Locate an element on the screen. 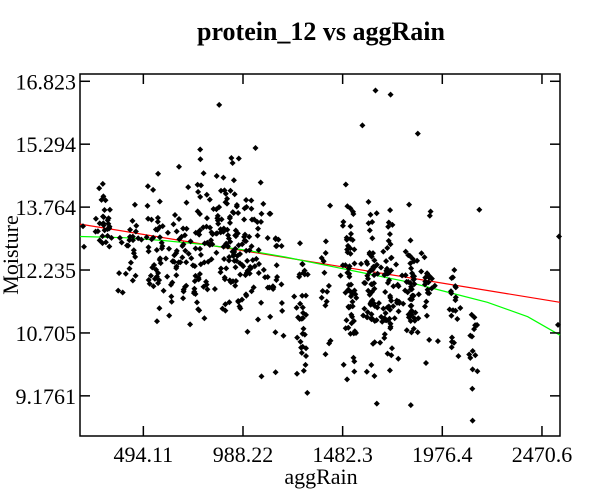 Image resolution: width=600 pixels, height=500 pixels. y-tick-label: 13.764 is located at coordinates (46, 207).